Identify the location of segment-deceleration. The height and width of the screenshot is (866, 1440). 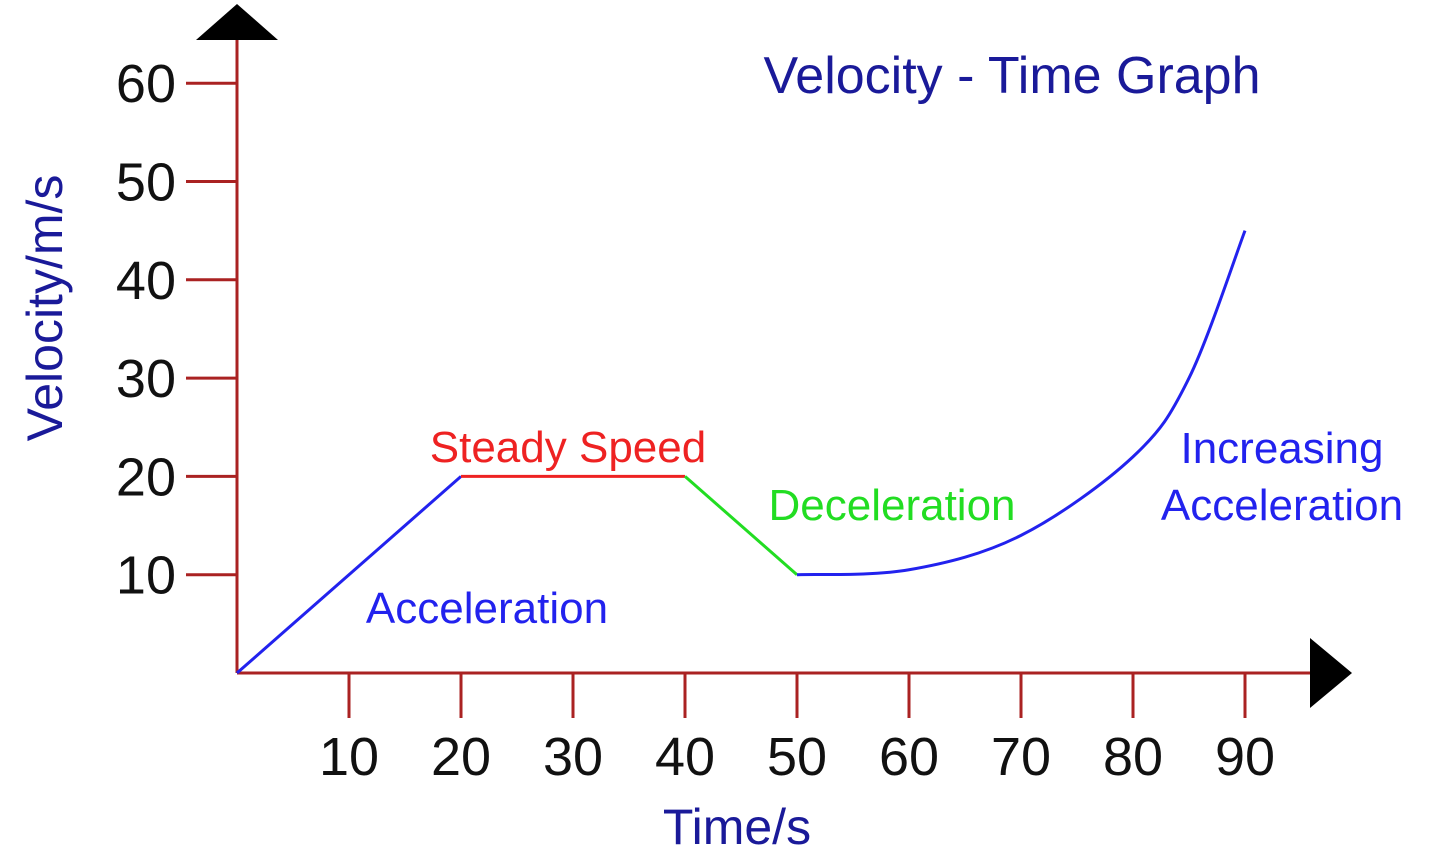
(741, 525).